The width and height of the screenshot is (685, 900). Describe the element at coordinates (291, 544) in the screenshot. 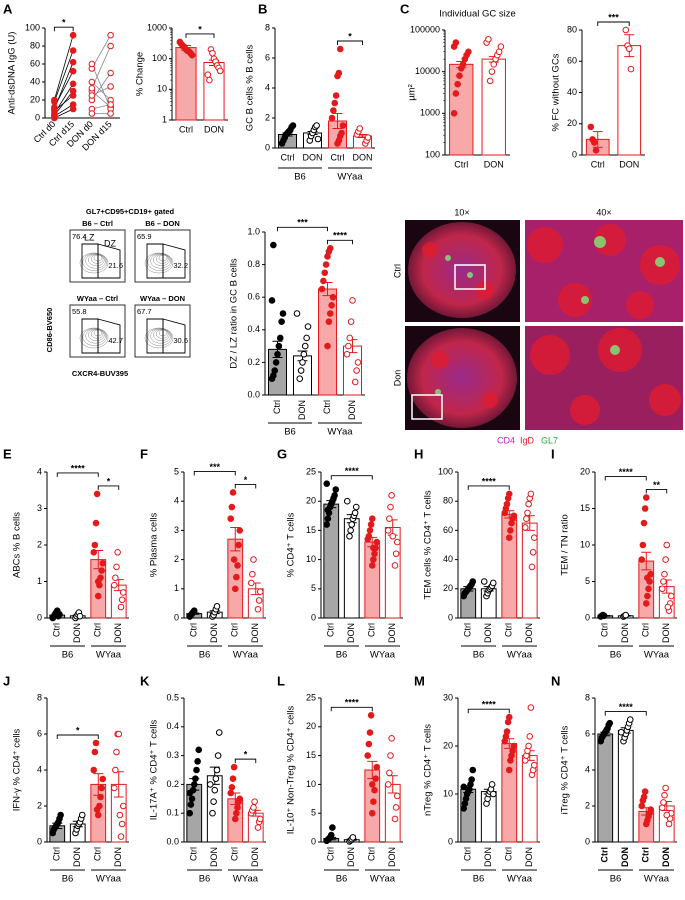

I see `y-axis-label: % CD4⁺ T cells` at that location.